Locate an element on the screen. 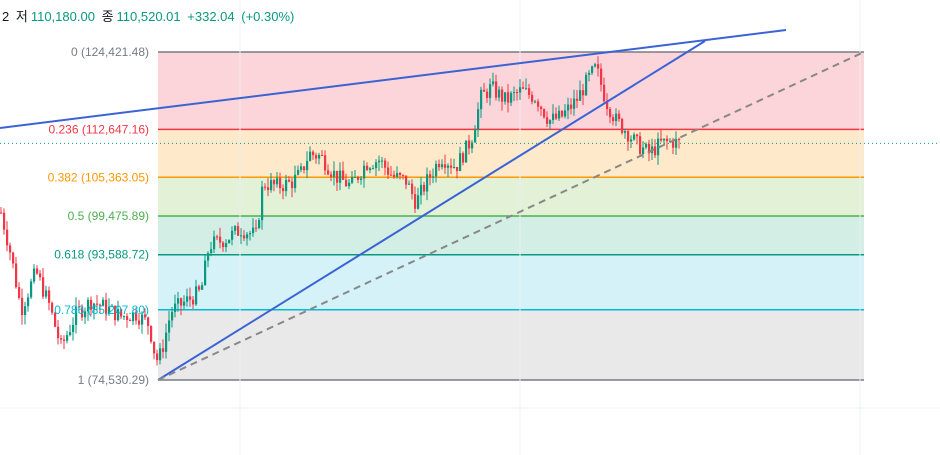 The height and width of the screenshot is (455, 940). fib-label-0: 0 (124,421.48) is located at coordinates (110, 52).